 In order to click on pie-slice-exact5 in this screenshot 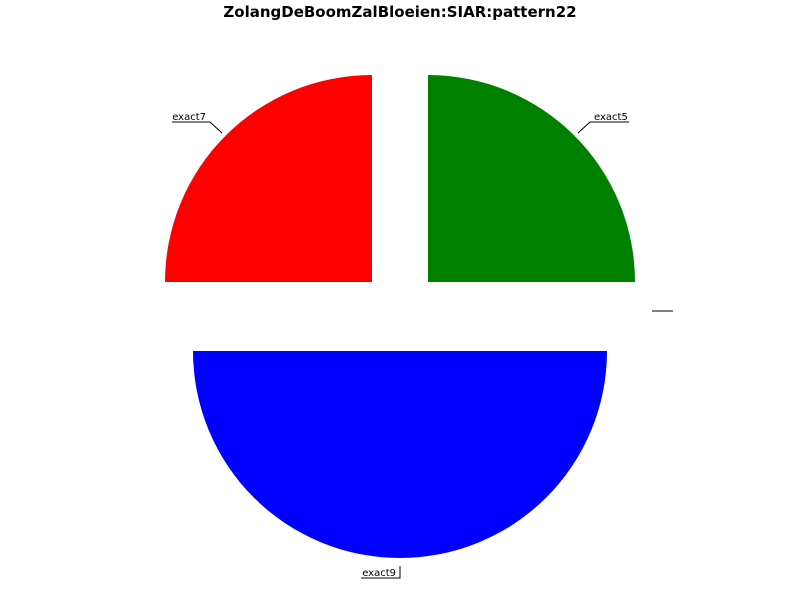, I will do `click(531, 178)`.